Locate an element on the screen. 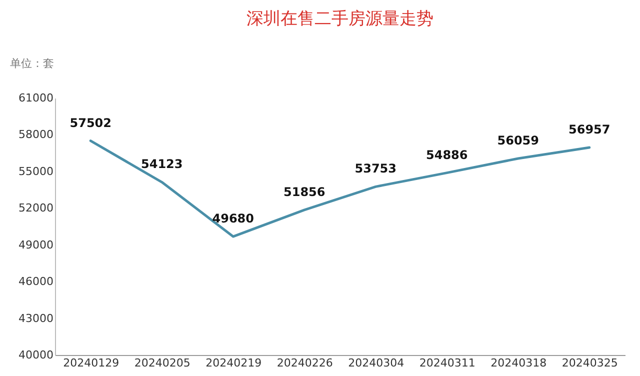  data-label: 49680 is located at coordinates (233, 219).